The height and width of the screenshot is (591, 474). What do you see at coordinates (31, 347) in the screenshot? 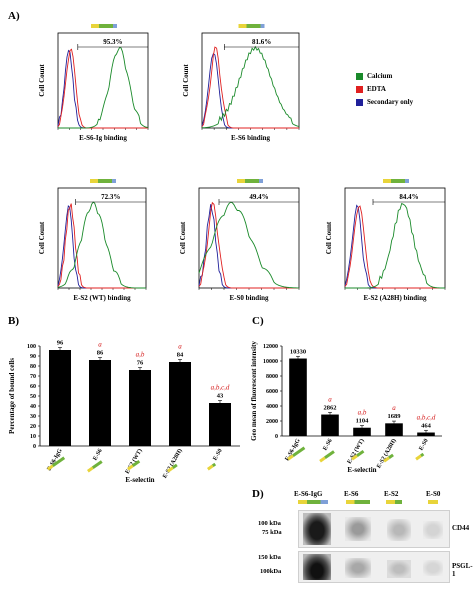
I see `y-tick-label: 100` at bounding box center [31, 347].